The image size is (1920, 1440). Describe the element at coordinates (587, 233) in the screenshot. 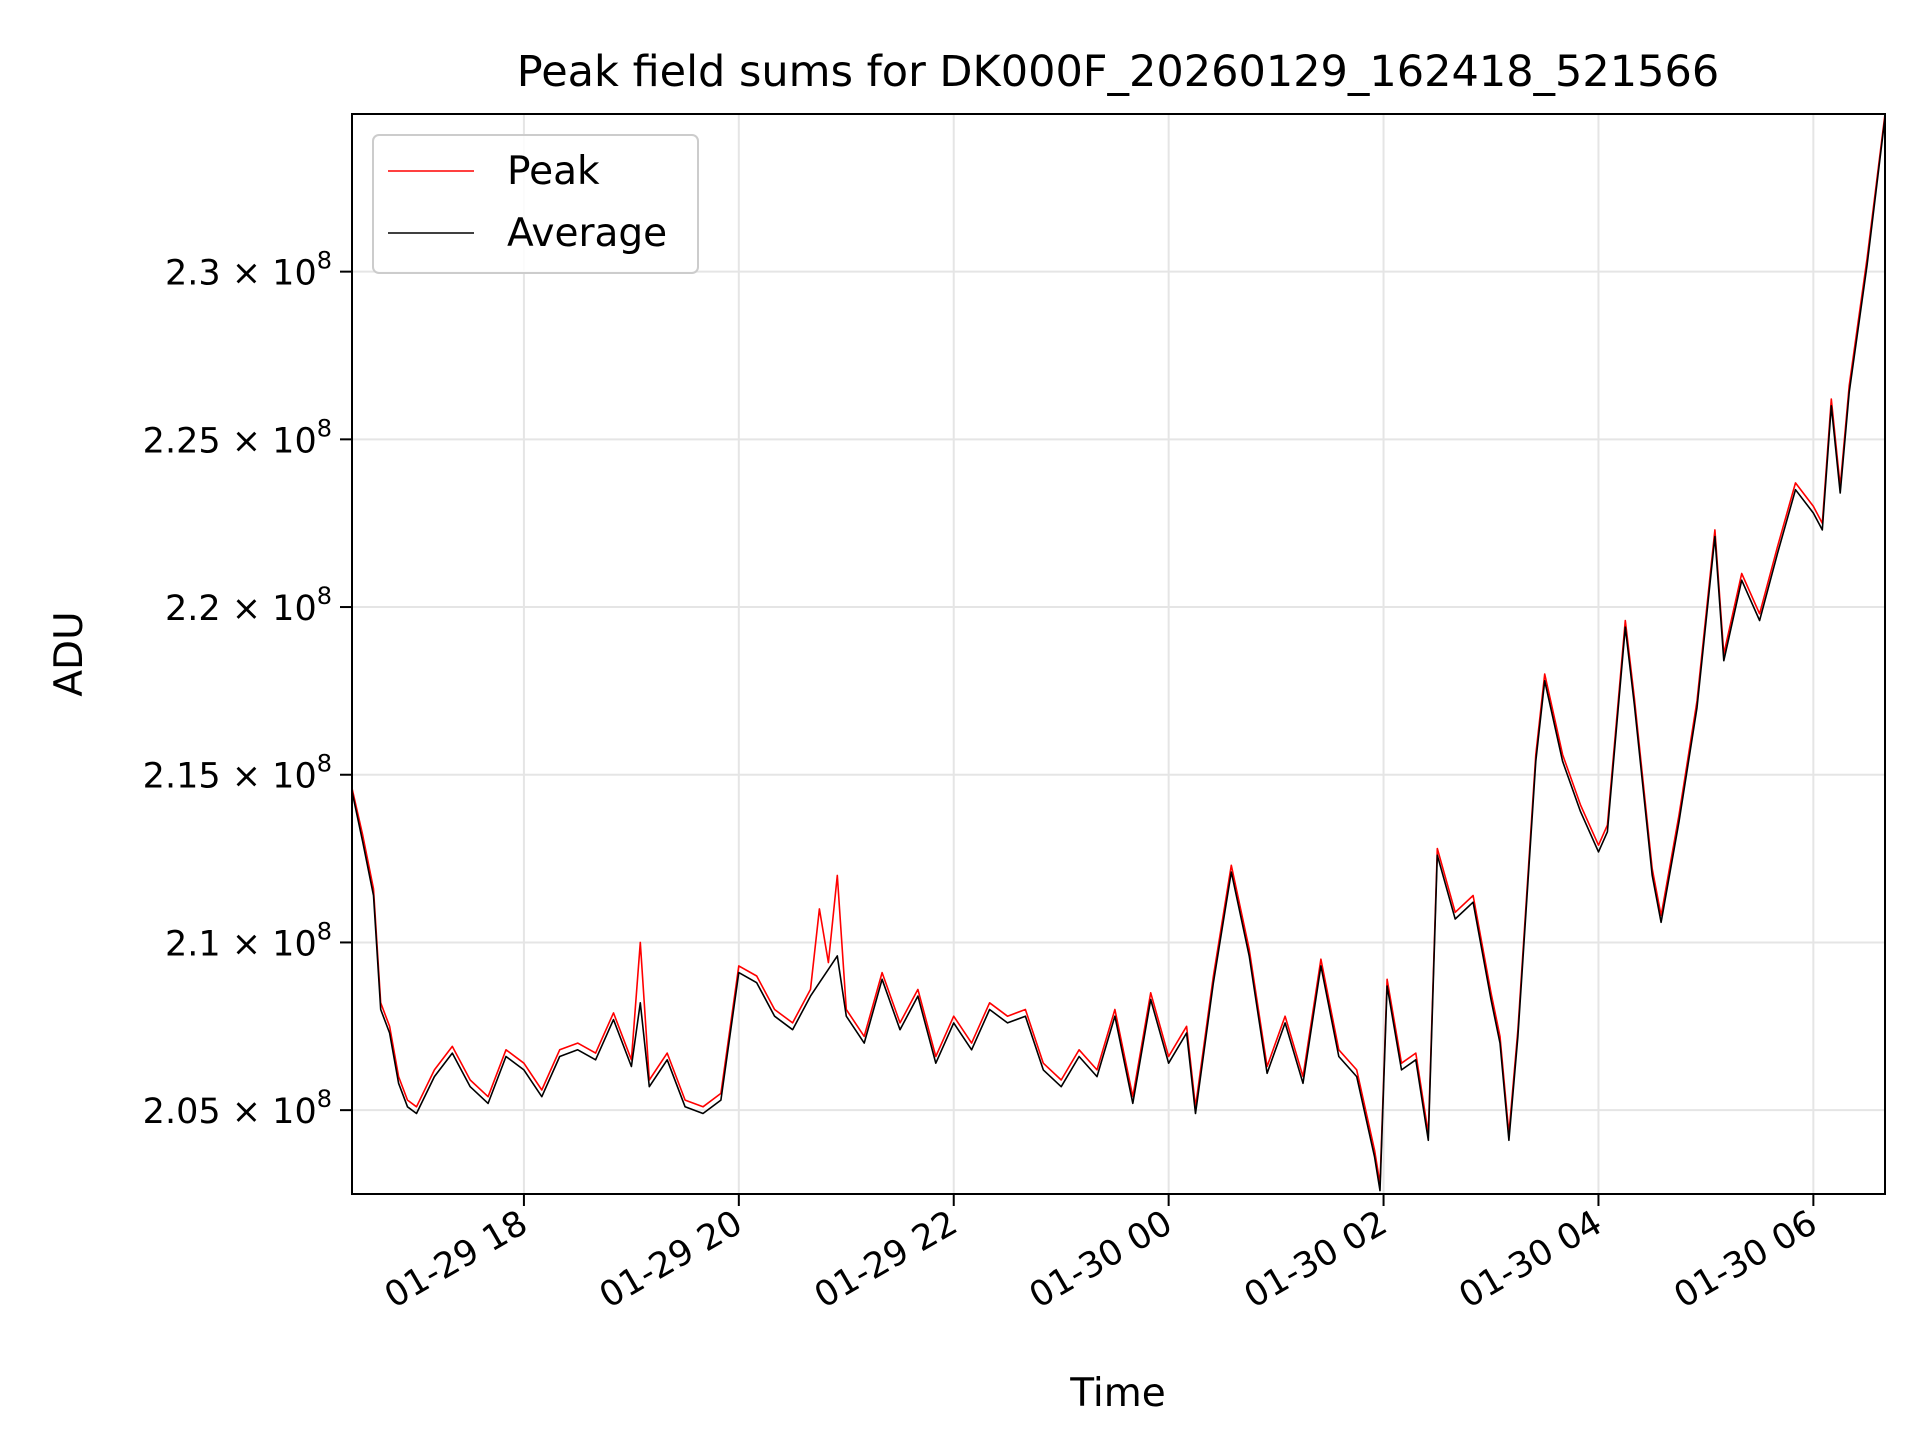

I see `legend-label-average: Average` at that location.